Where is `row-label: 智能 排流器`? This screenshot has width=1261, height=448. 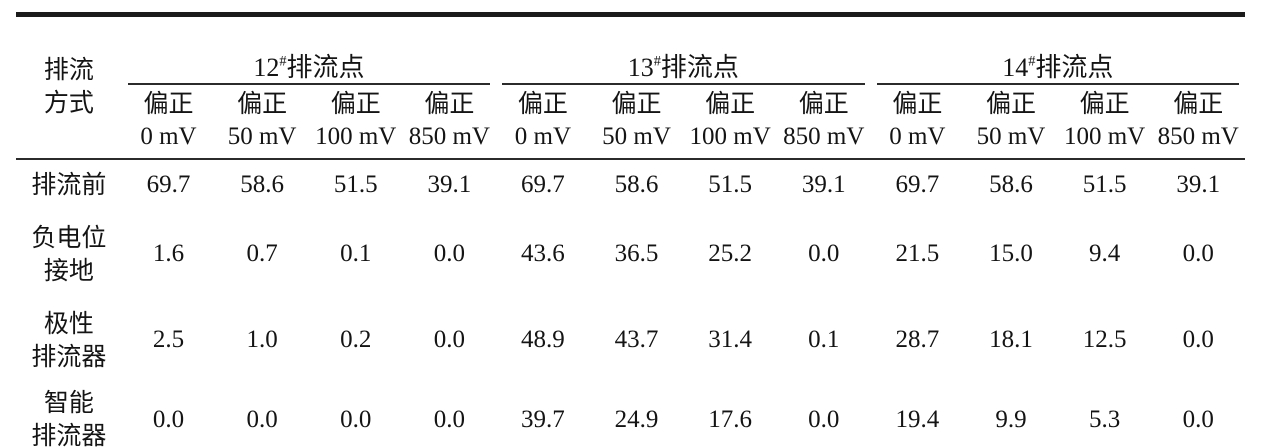
row-label: 智能 排流器 is located at coordinates (69, 419).